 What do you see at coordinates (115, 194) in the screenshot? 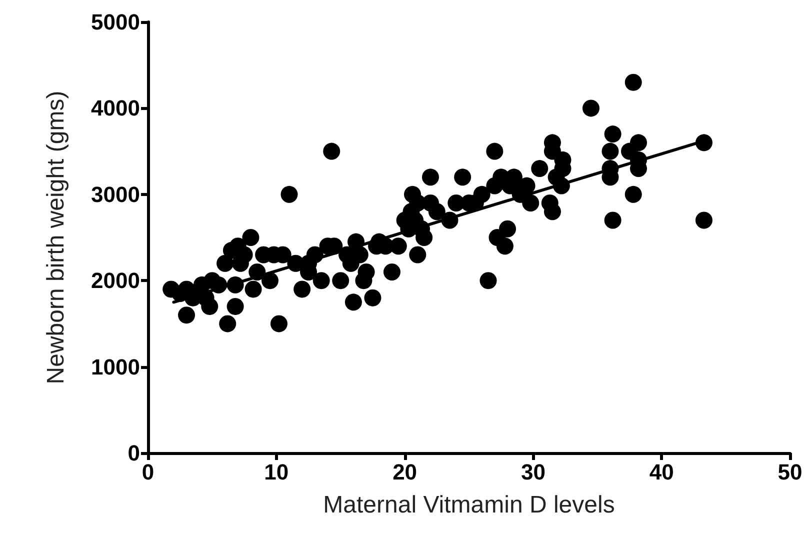
I see `y-tick-label: 3000` at bounding box center [115, 194].